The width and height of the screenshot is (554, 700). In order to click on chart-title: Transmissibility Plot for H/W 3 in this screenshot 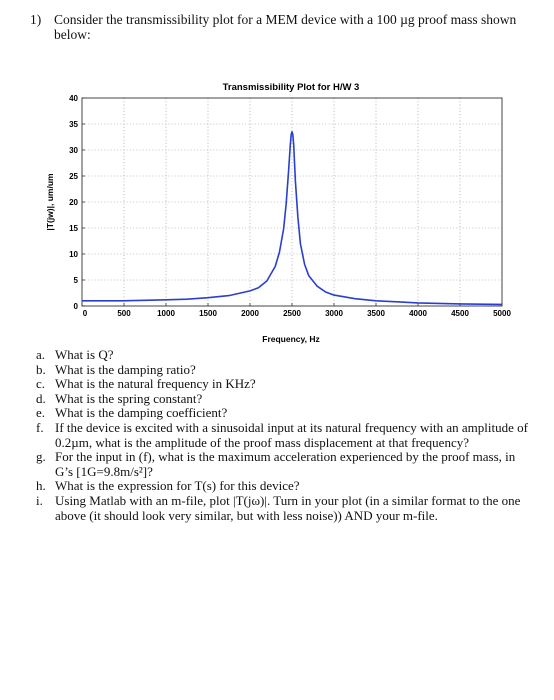, I will do `click(291, 87)`.